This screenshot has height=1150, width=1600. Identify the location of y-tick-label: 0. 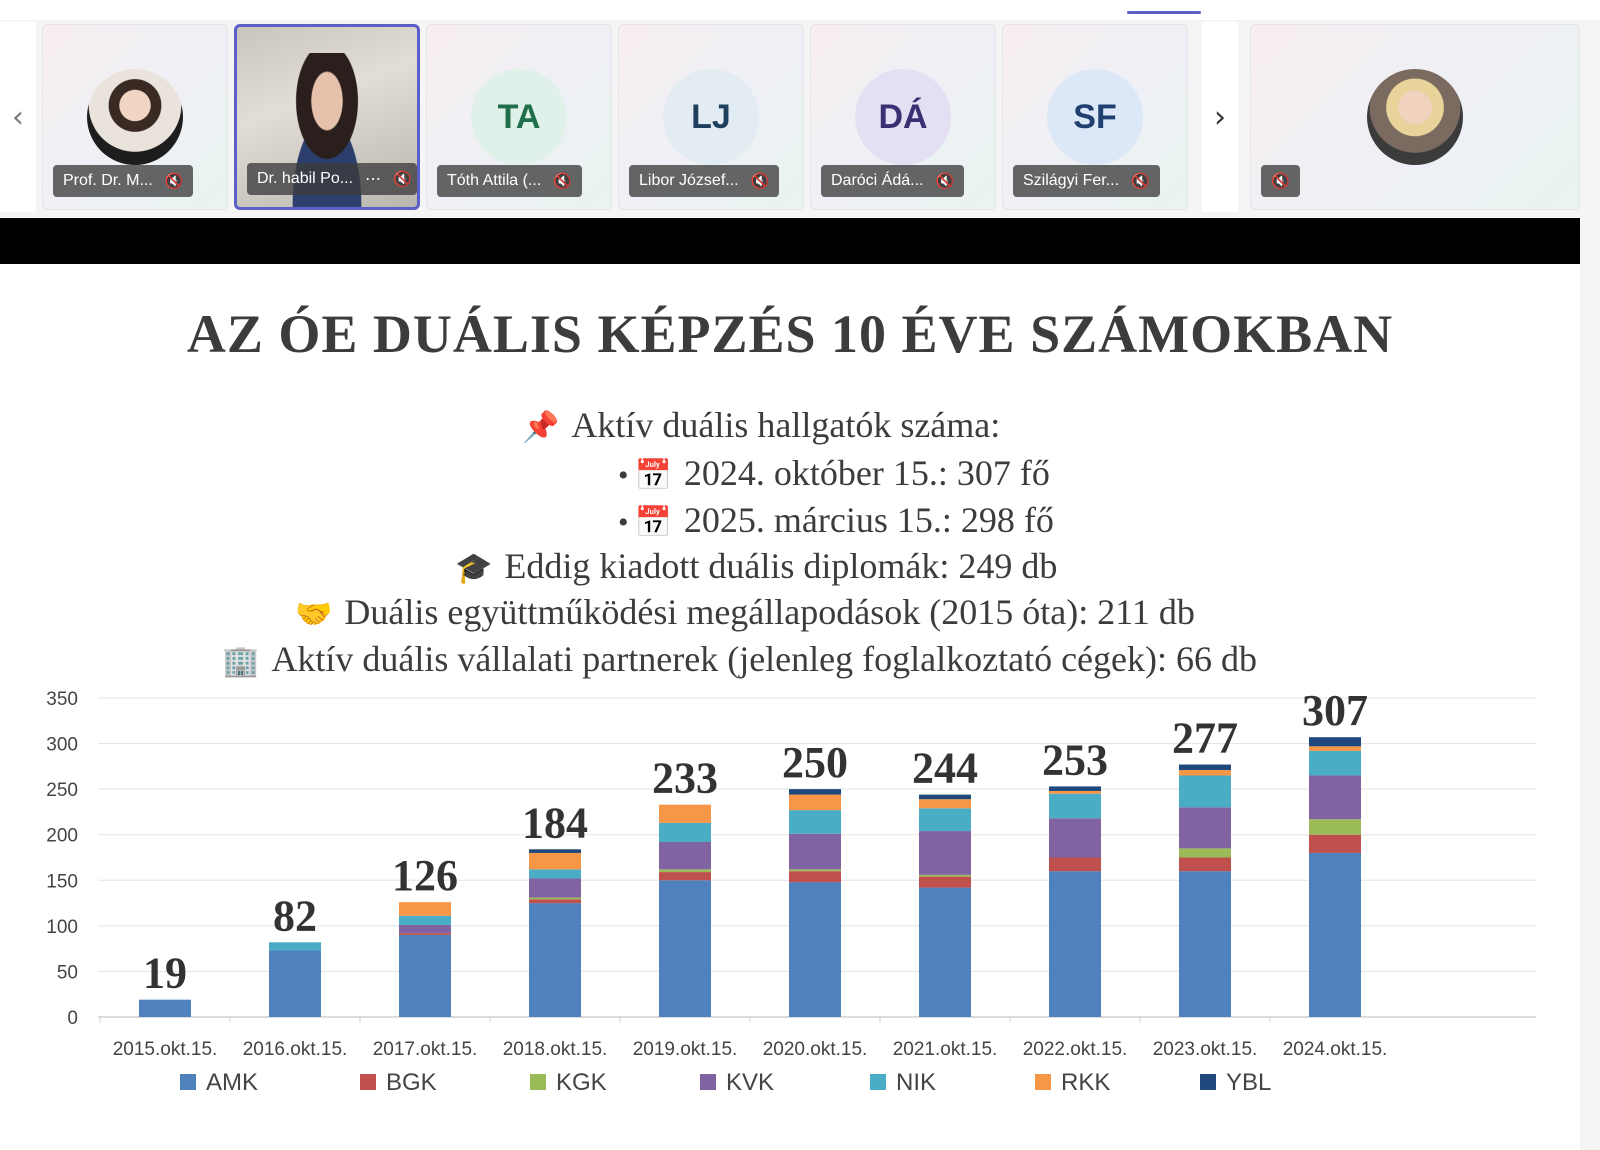
(72, 1018).